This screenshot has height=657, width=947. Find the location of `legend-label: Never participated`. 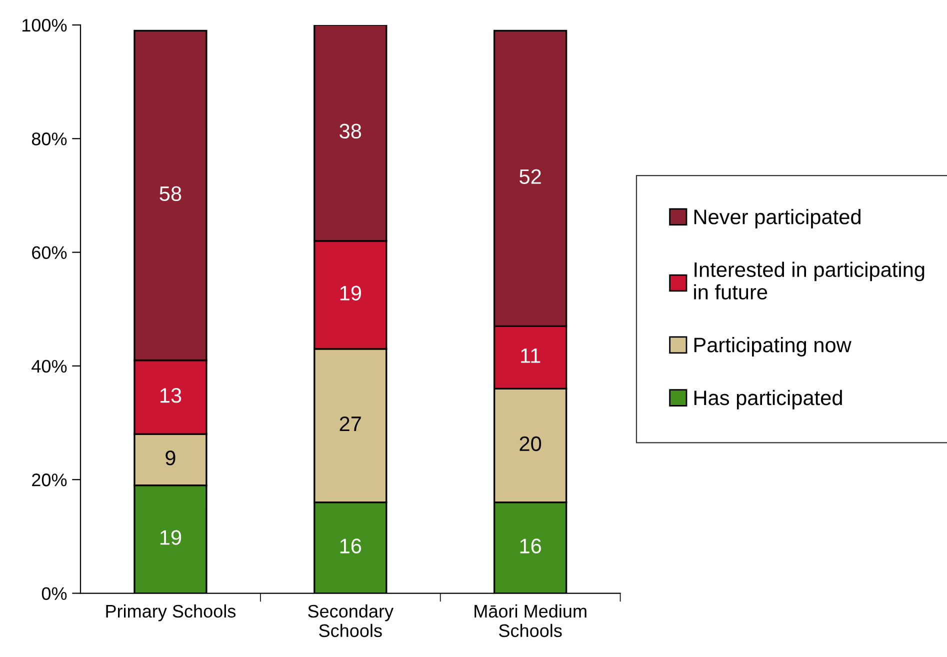

legend-label: Never participated is located at coordinates (777, 218).